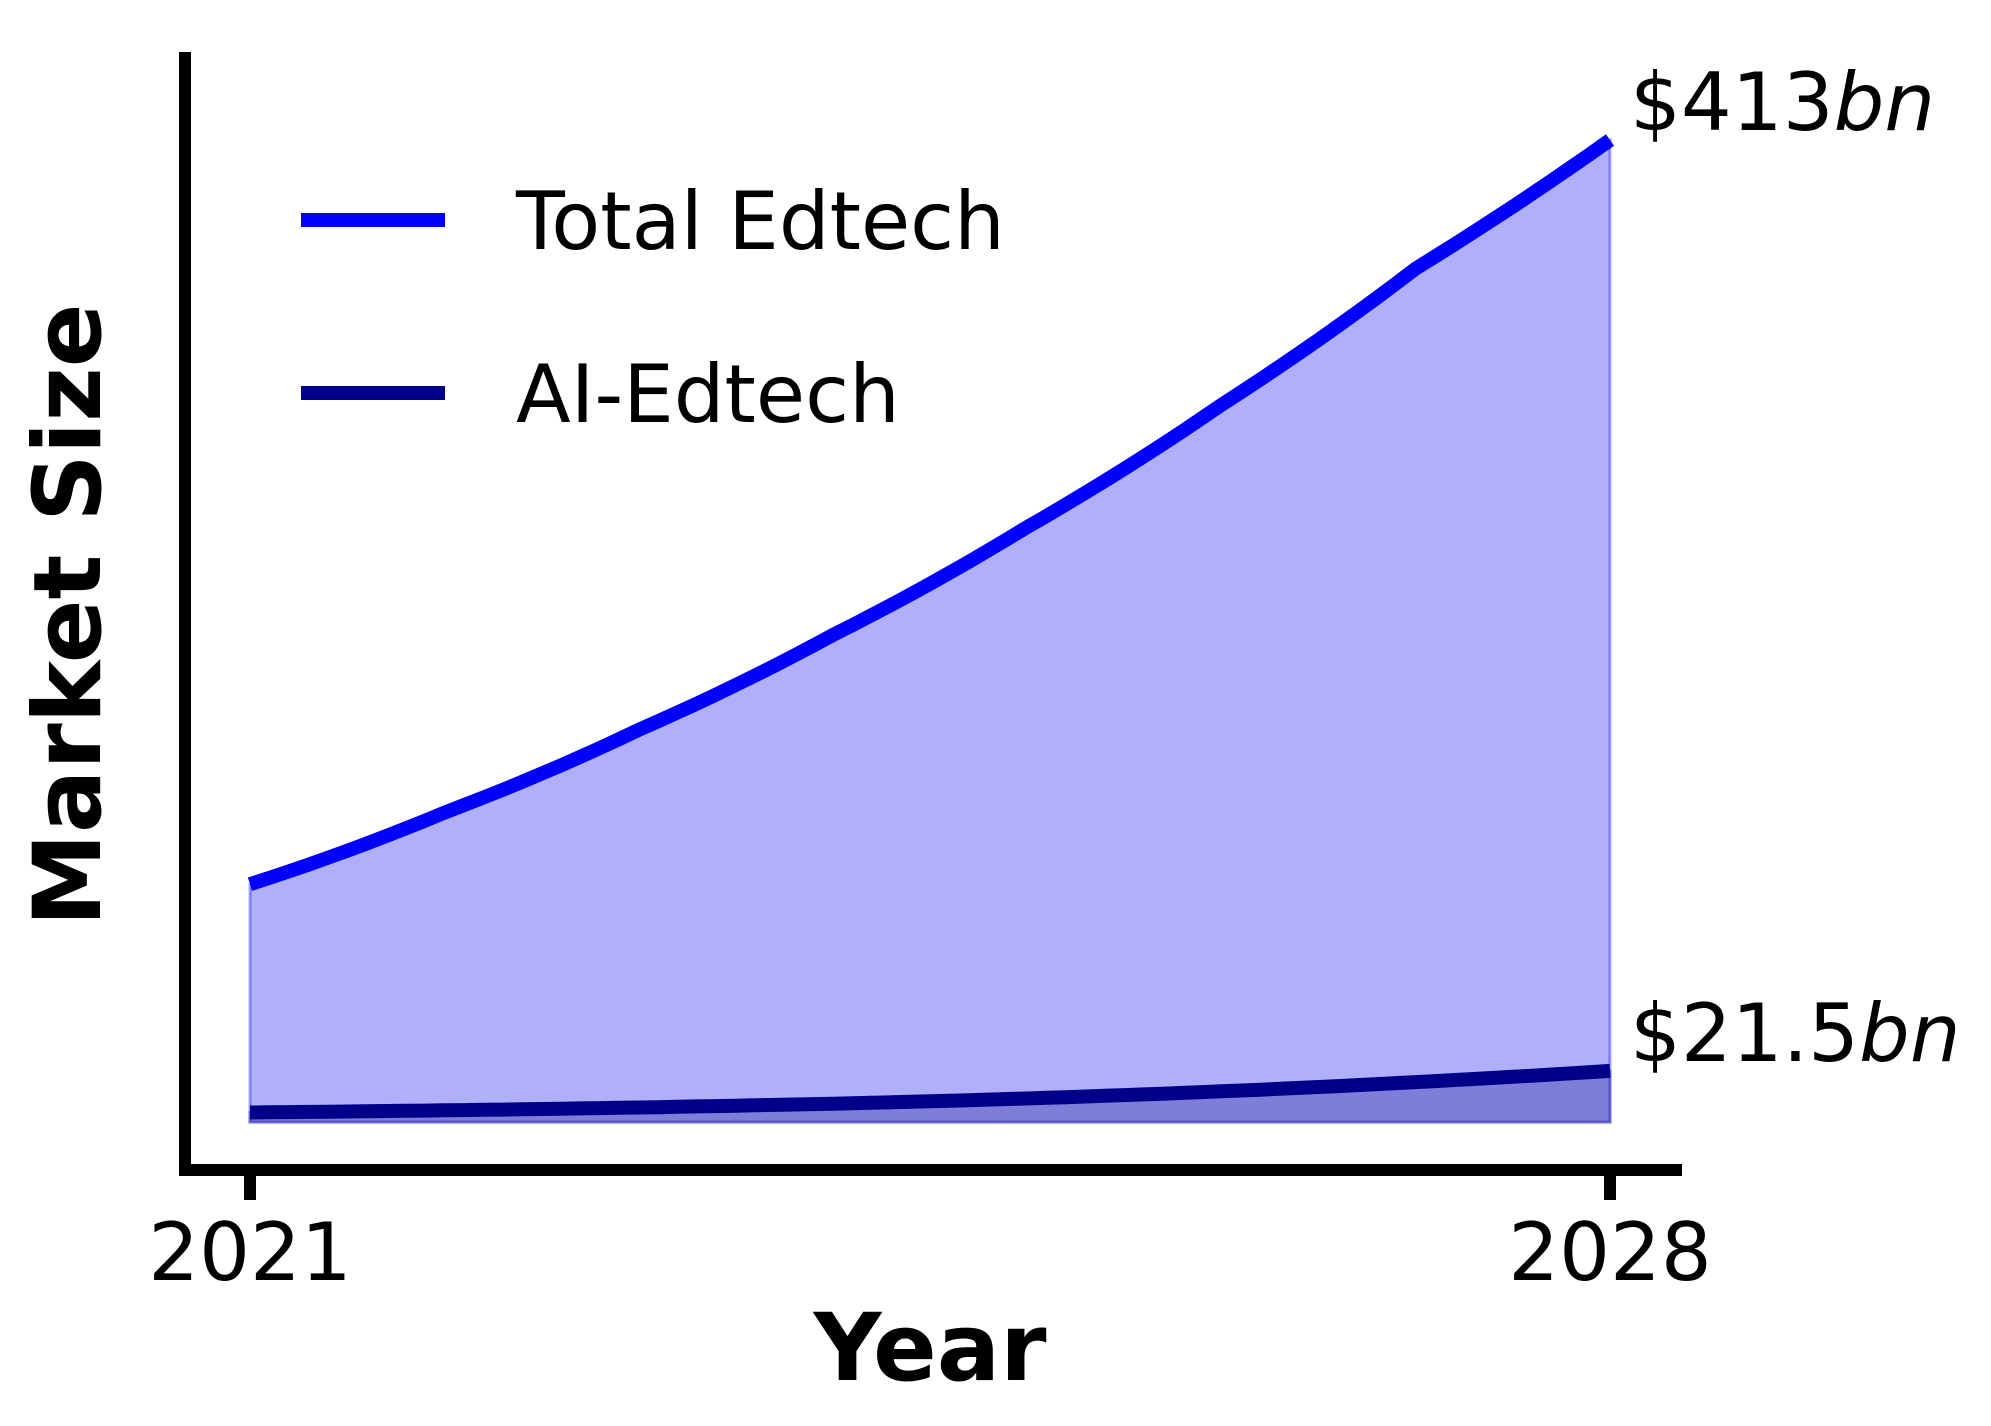  Describe the element at coordinates (68, 614) in the screenshot. I see `y-axis-title: Market Size` at that location.